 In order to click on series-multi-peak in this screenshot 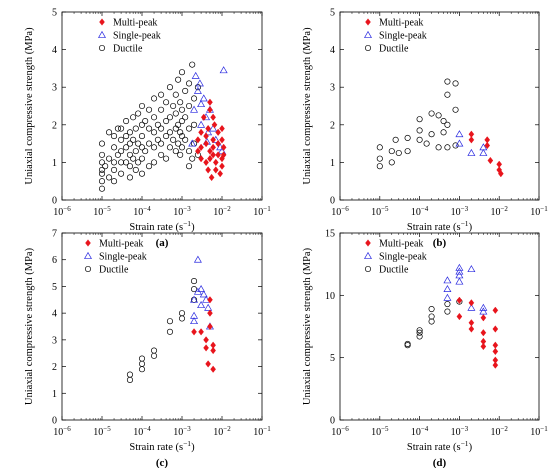, I will do `click(477, 332)`.